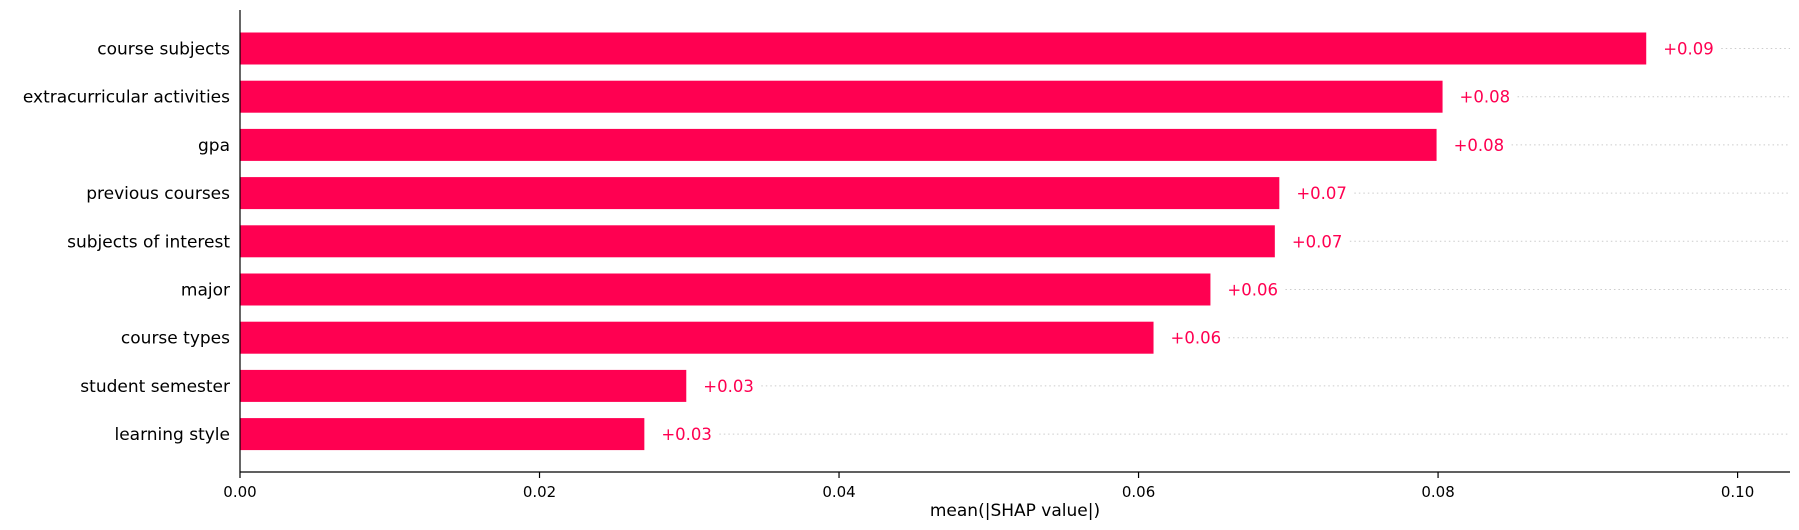 The height and width of the screenshot is (530, 1799). Describe the element at coordinates (988, 486) in the screenshot. I see `x-axis-ticks: 0.00 0.02 0.04 0.06 0.08 0.10` at that location.